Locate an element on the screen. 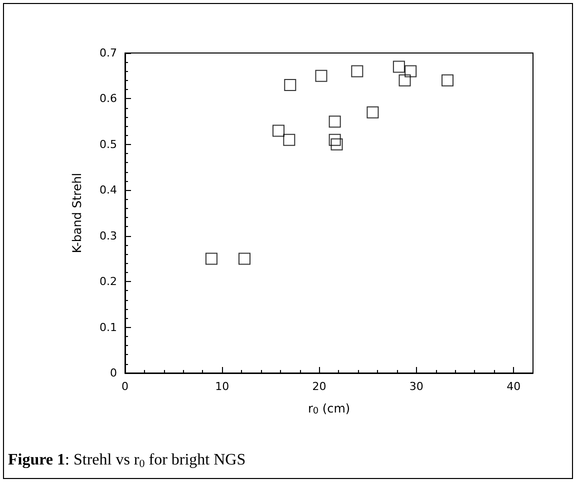  x-tick-label: 0 is located at coordinates (125, 386).